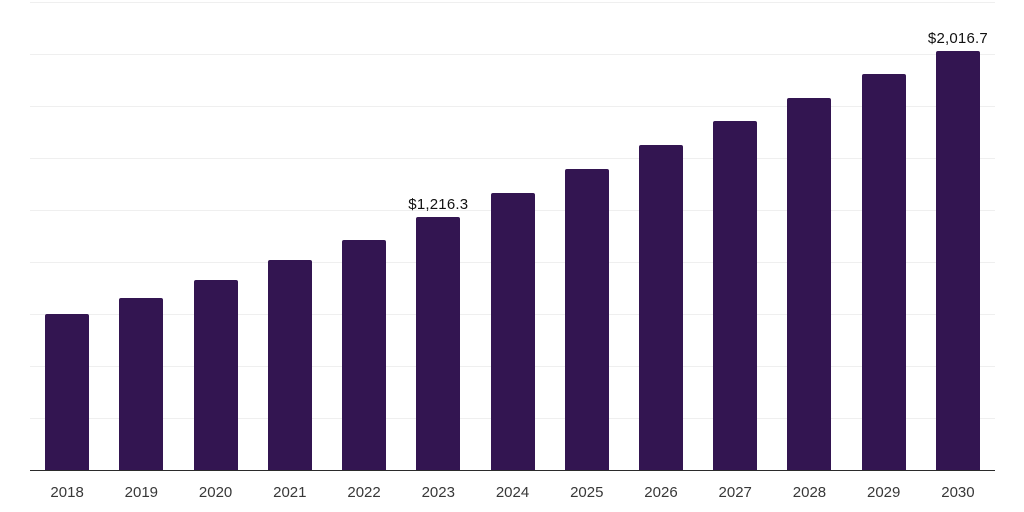  I want to click on x-tick-label-2021: 2021, so click(290, 492).